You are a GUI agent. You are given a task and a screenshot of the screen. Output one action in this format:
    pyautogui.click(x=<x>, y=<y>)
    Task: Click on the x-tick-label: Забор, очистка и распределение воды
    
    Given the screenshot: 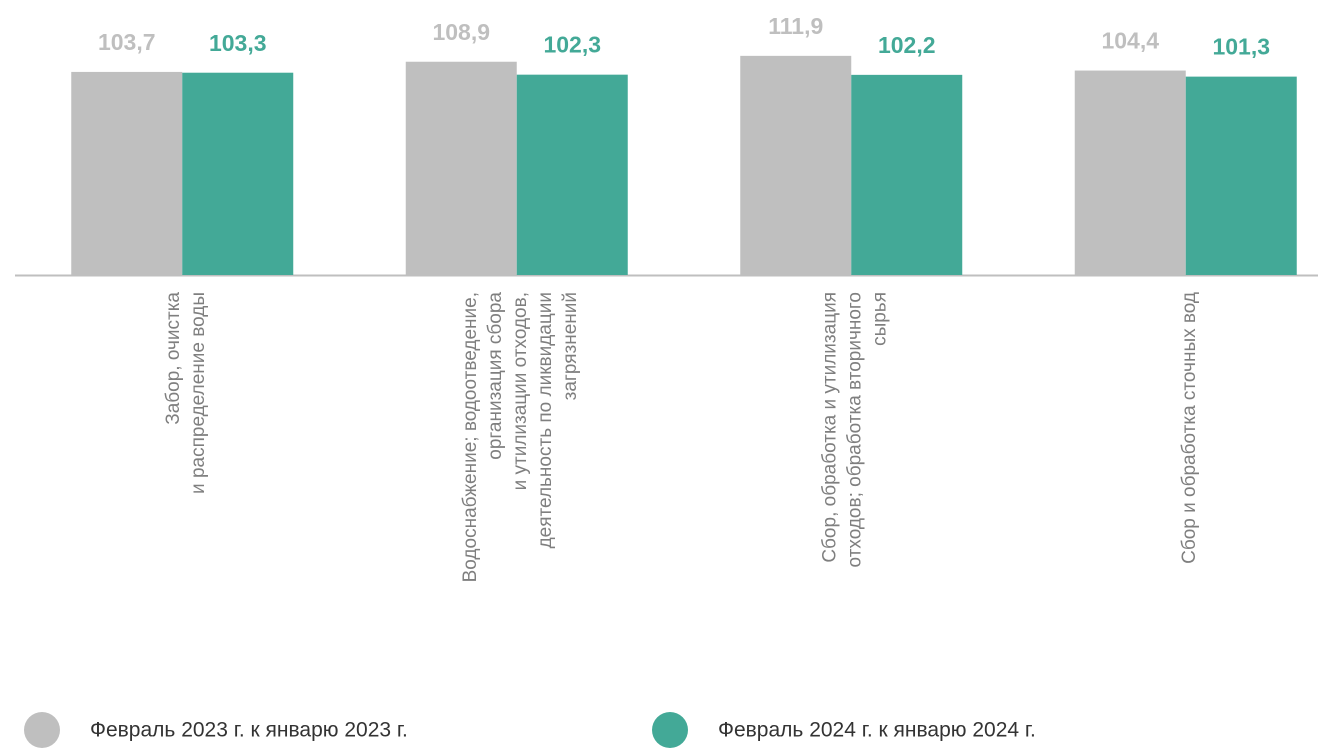 What is the action you would take?
    pyautogui.click(x=186, y=393)
    